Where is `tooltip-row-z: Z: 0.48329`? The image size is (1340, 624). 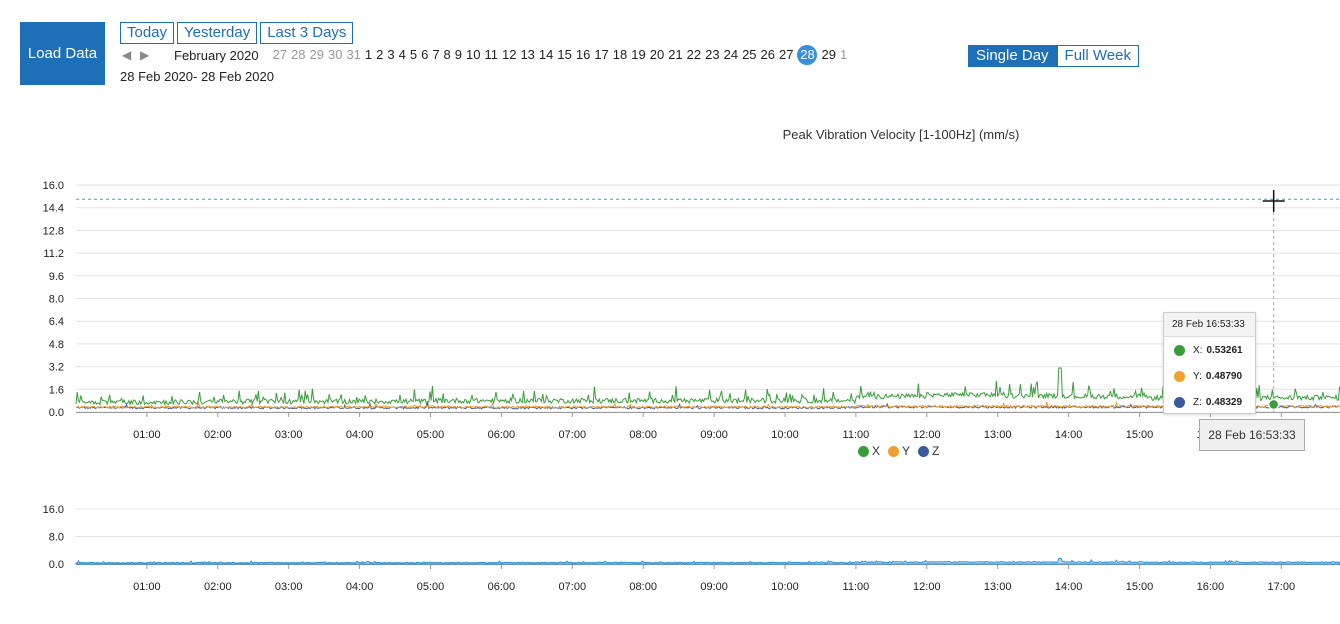 tooltip-row-z: Z: 0.48329 is located at coordinates (1209, 402).